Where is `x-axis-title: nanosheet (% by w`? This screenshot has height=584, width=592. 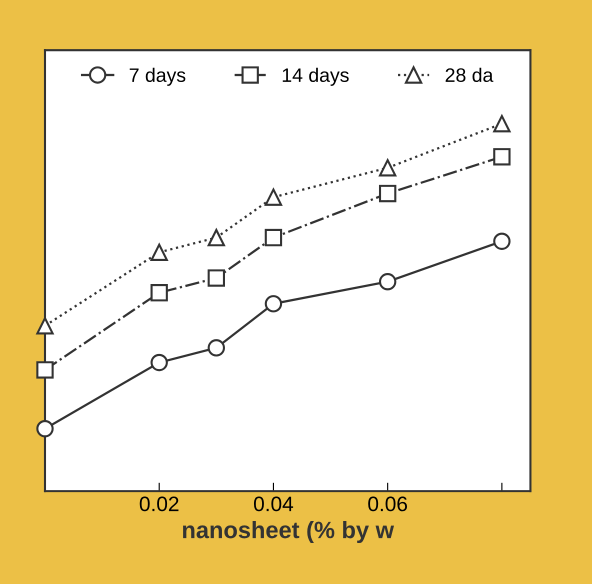
x-axis-title: nanosheet (% by w is located at coordinates (288, 531).